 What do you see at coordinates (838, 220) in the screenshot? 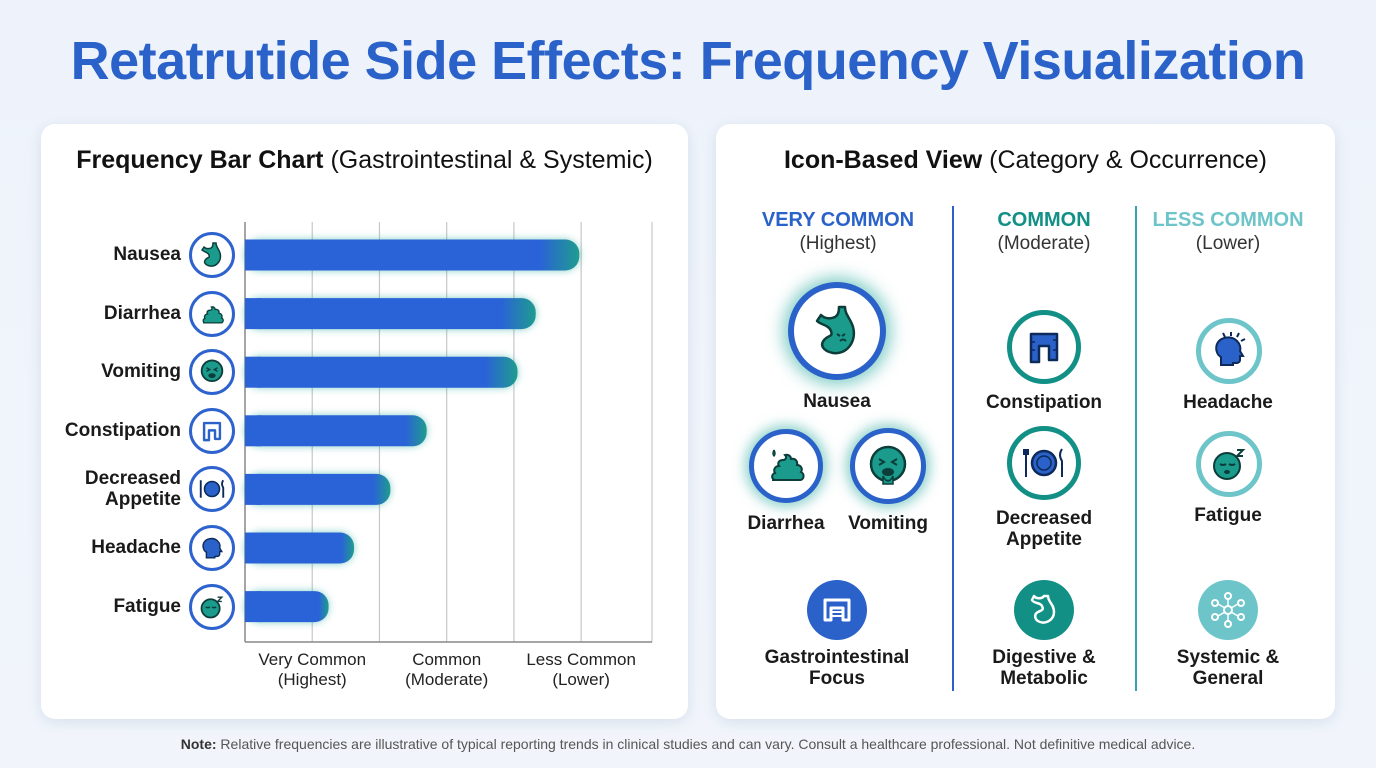
I see `column-very-common-title: VERY COMMON` at bounding box center [838, 220].